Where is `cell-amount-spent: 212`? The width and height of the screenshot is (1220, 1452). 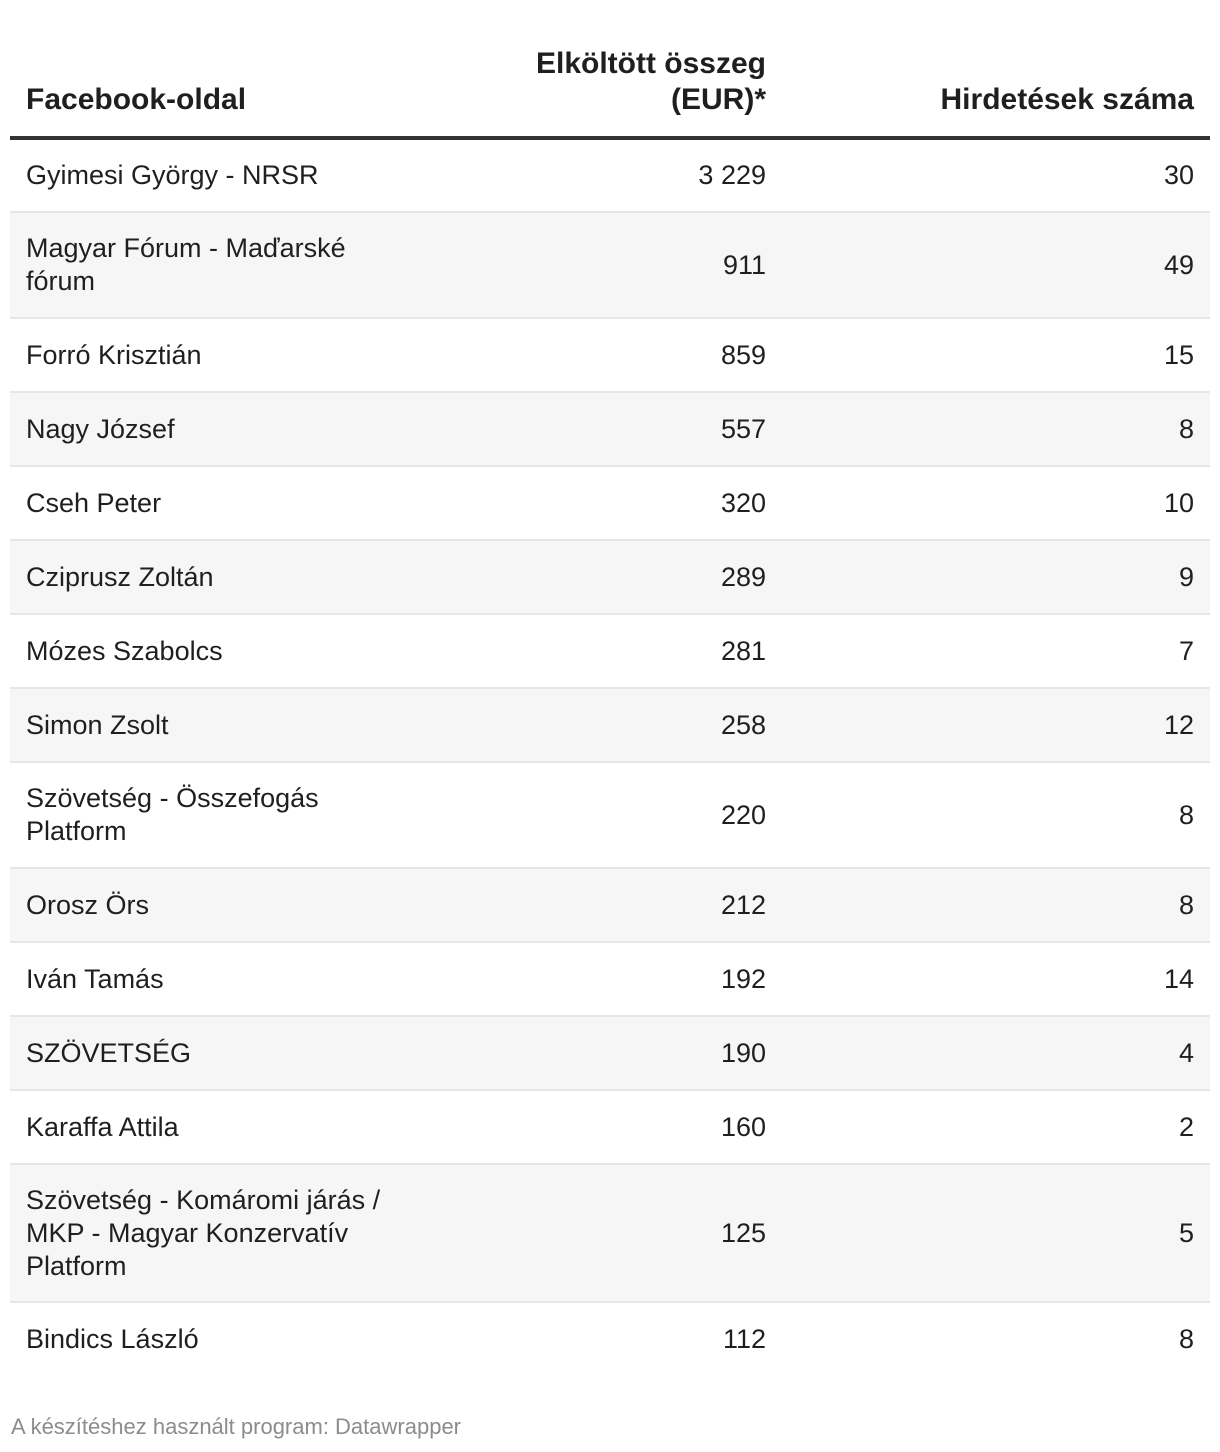 cell-amount-spent: 212 is located at coordinates (596, 905).